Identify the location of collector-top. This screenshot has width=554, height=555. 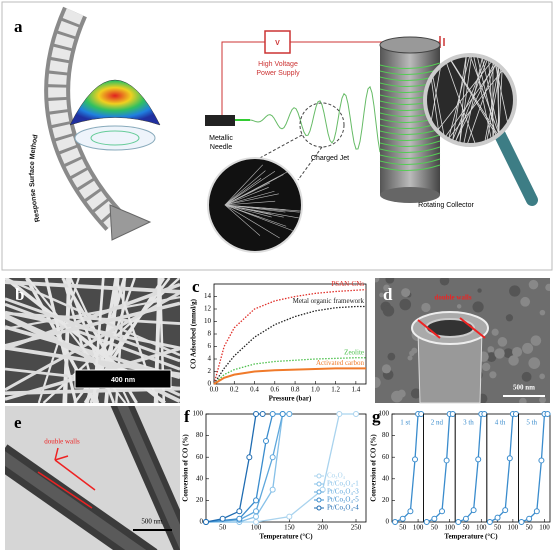
(410, 45).